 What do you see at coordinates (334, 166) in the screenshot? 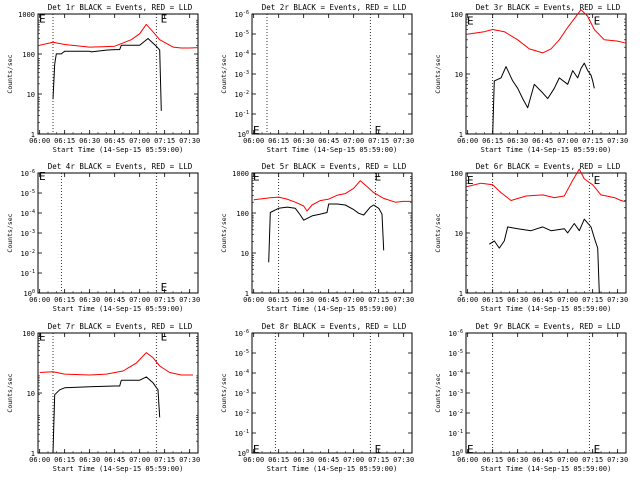
I see `panel-title: Det 5r BLACK = Events, RED = LLD` at bounding box center [334, 166].